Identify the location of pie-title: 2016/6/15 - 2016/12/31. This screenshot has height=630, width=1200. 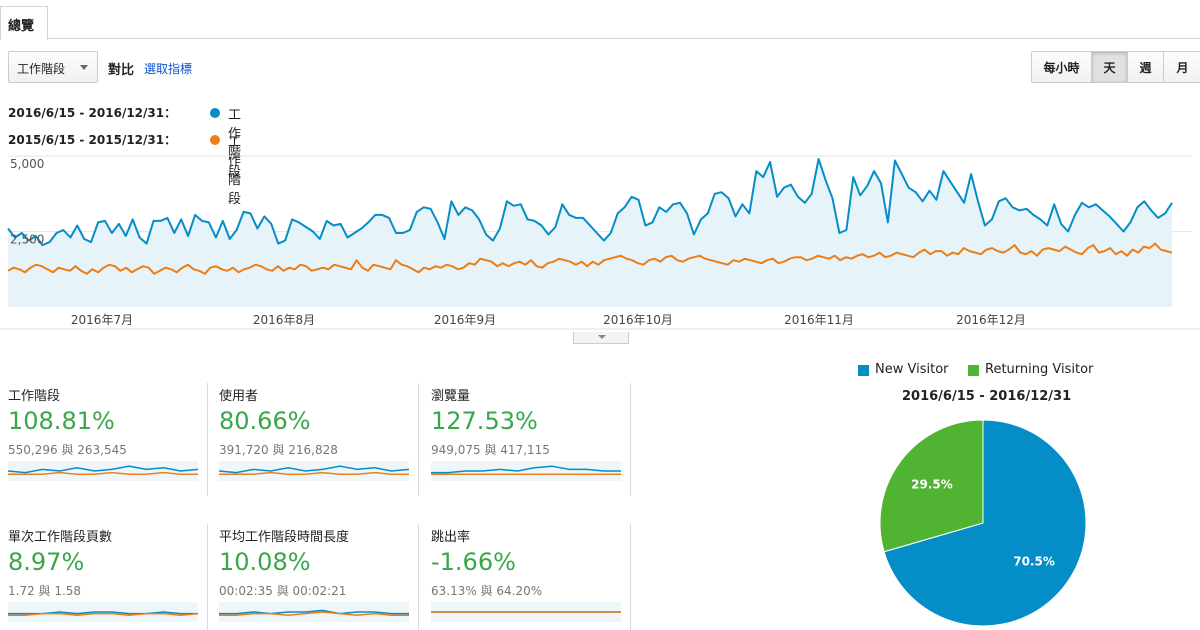
(987, 396).